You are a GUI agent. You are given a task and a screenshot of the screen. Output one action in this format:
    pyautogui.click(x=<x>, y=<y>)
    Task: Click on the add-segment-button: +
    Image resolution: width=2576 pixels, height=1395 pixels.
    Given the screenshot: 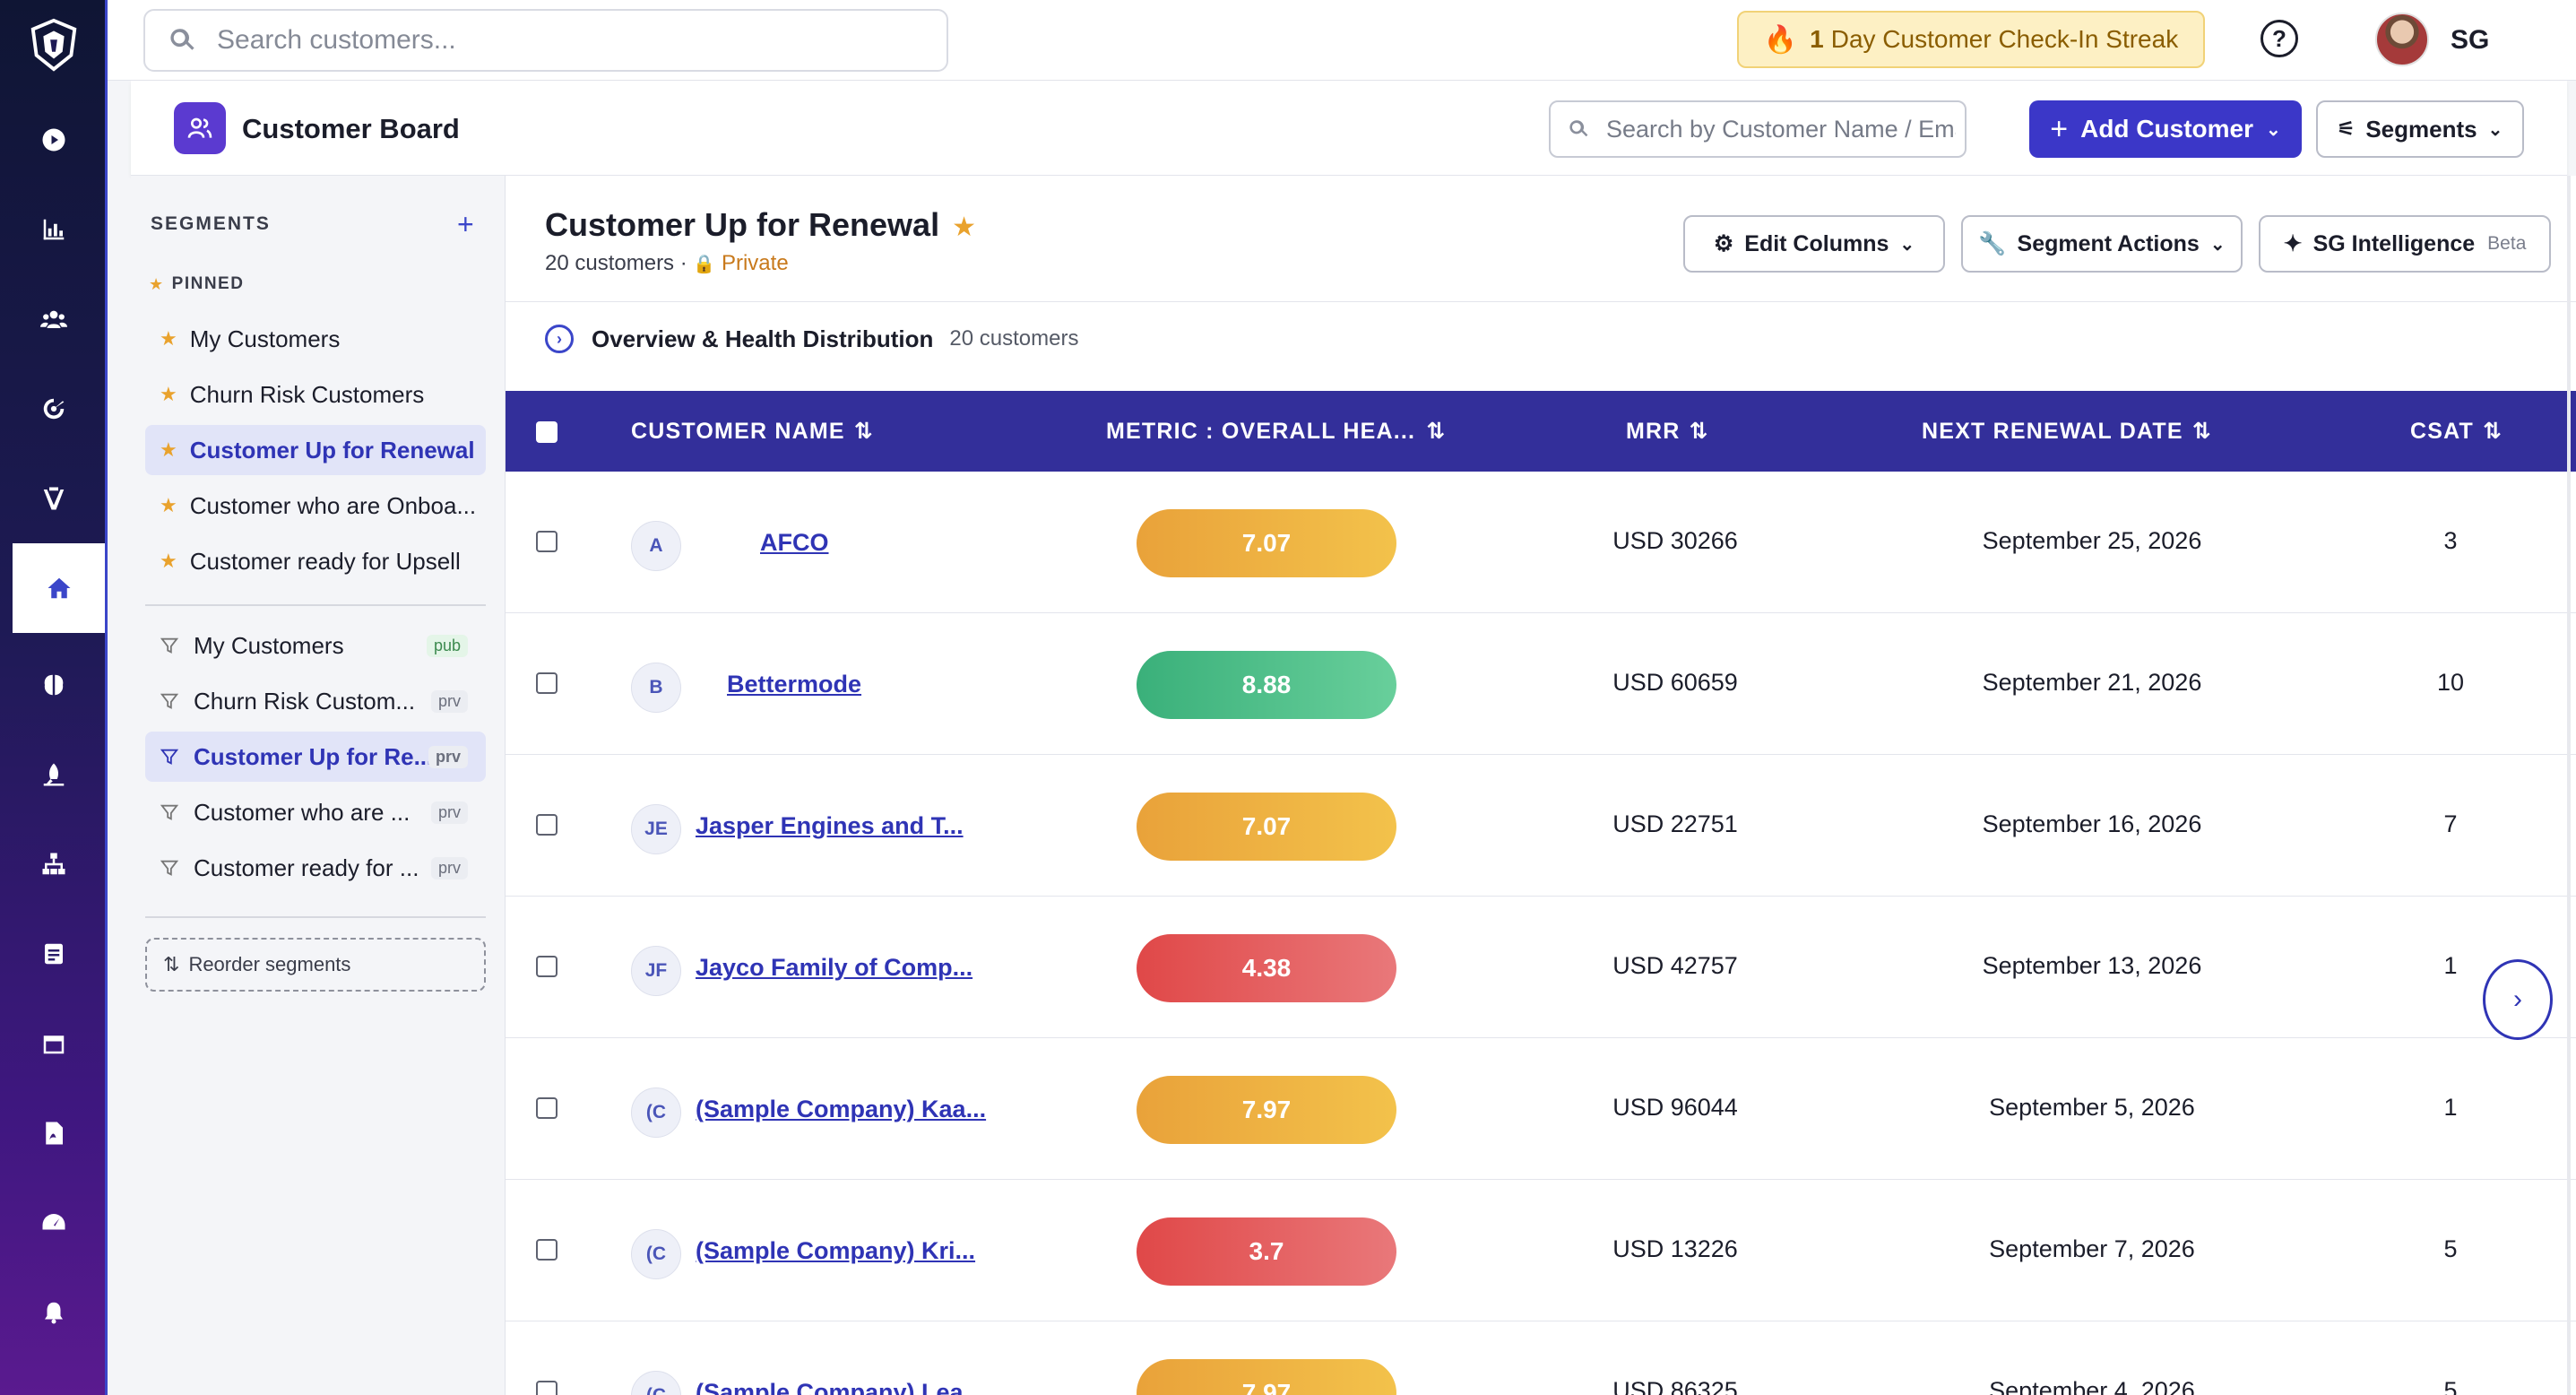 What is the action you would take?
    pyautogui.click(x=465, y=224)
    